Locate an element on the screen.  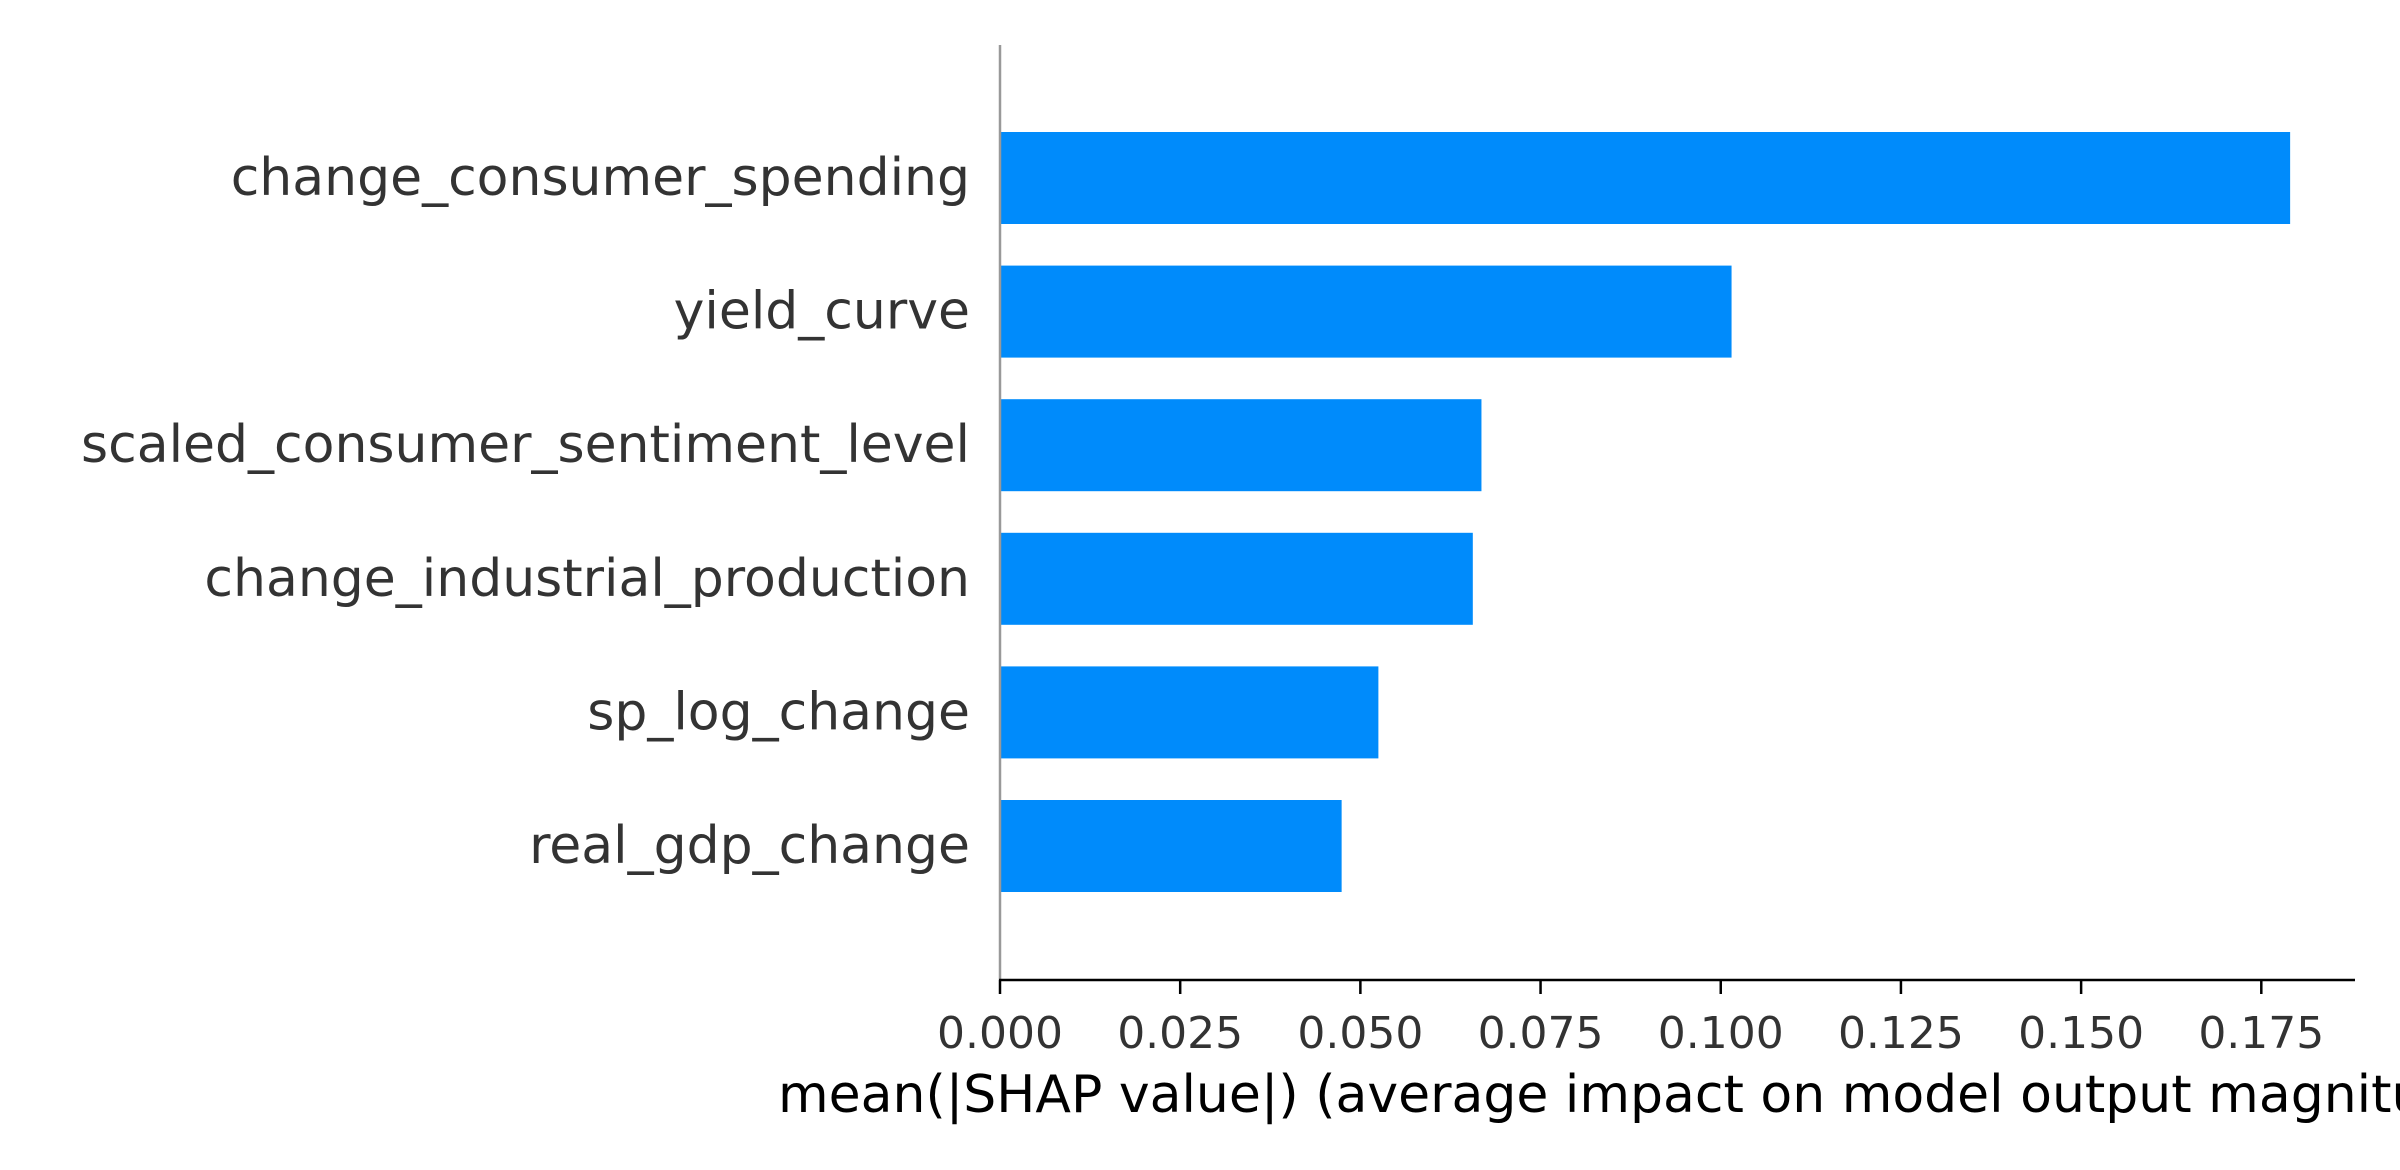
bar-sp_log_change is located at coordinates (1189, 712).